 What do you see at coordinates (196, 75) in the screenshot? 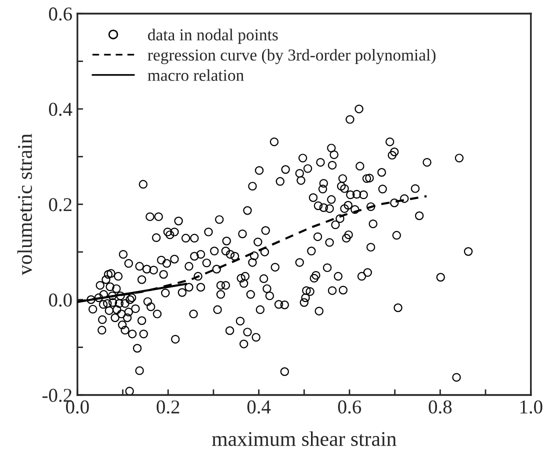
I see `legend-label: macro relation` at bounding box center [196, 75].